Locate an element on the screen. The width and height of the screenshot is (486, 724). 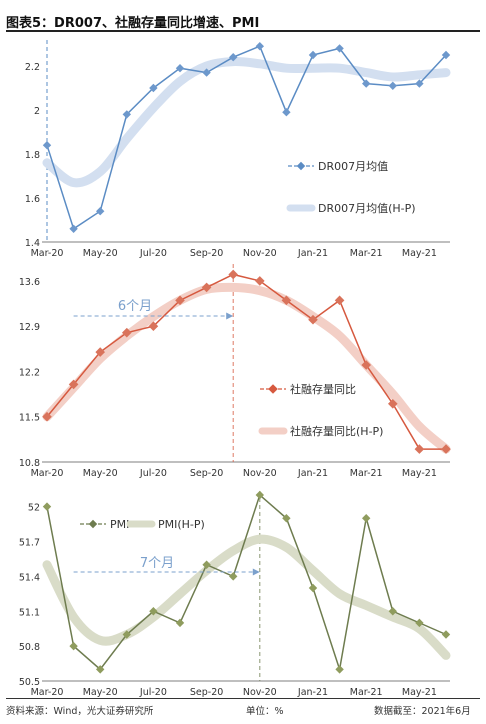
tsf-ytick-label: 10.8 is located at coordinates (29, 463).